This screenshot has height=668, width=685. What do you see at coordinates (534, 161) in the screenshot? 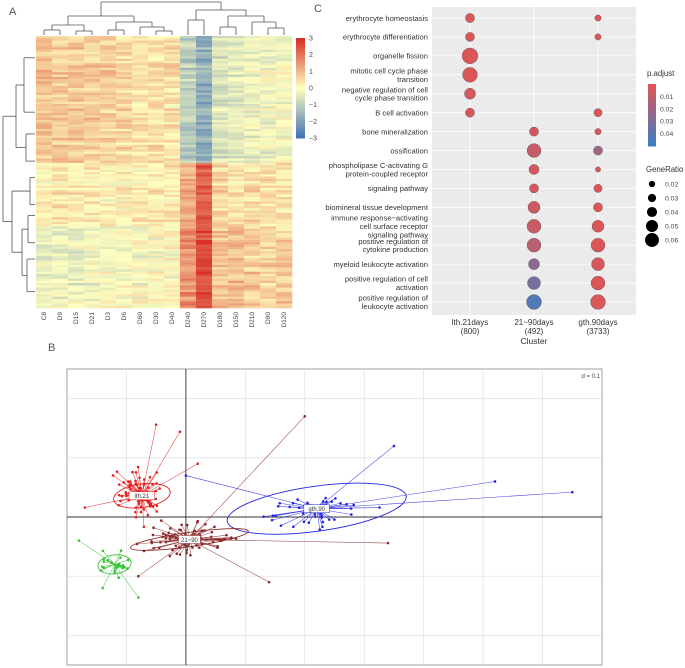
I see `dotplot-panel-bg` at bounding box center [534, 161].